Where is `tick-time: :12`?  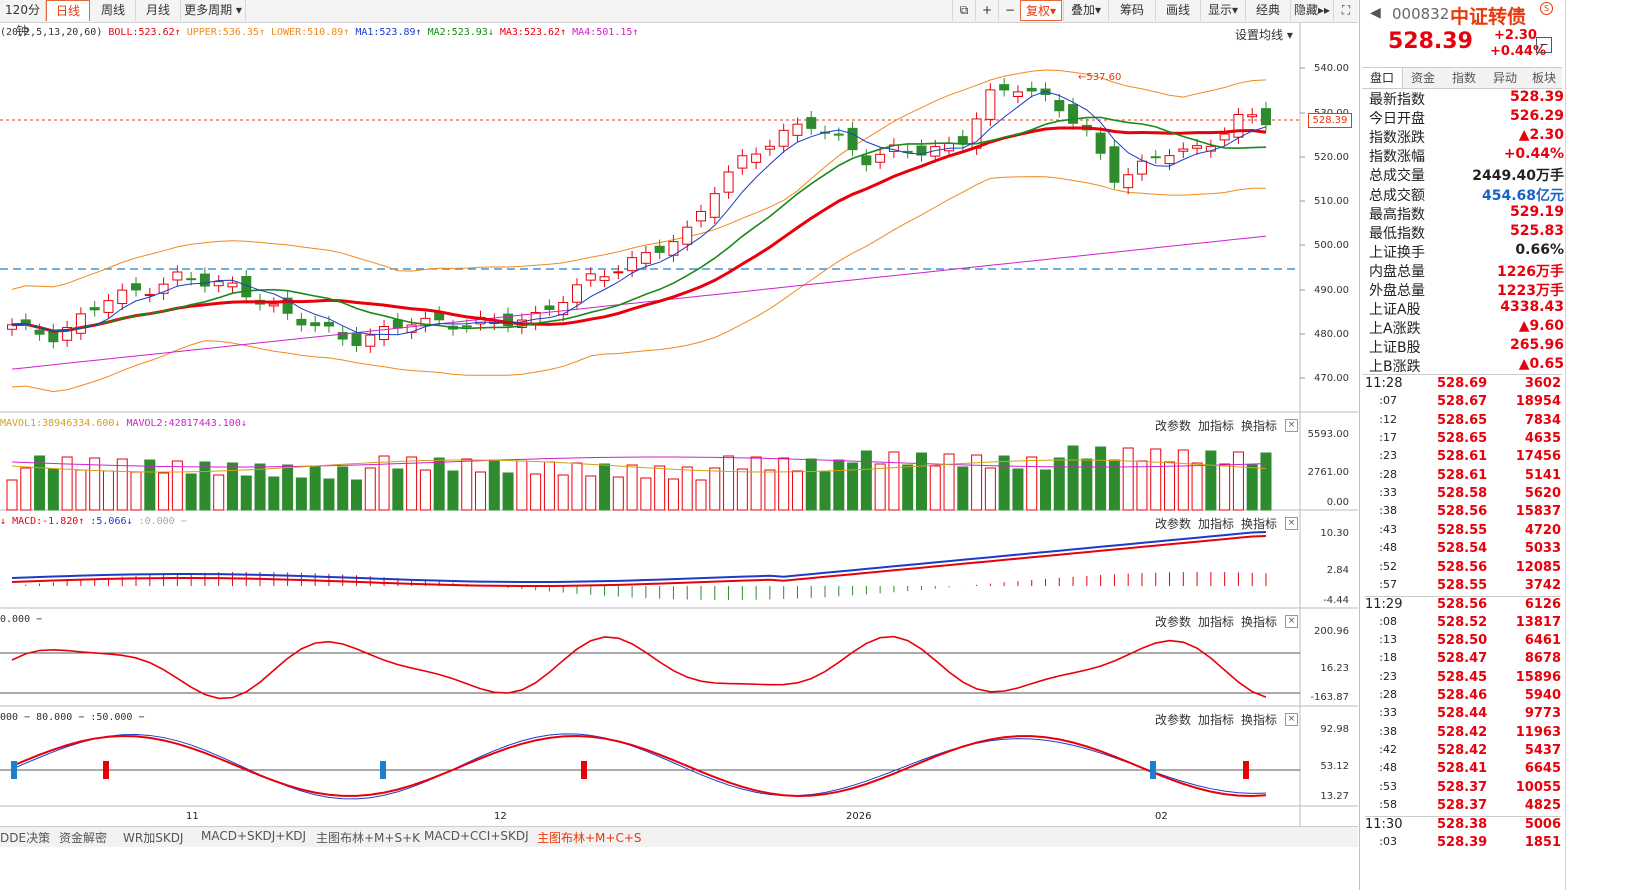
tick-time: :12 is located at coordinates (1388, 419).